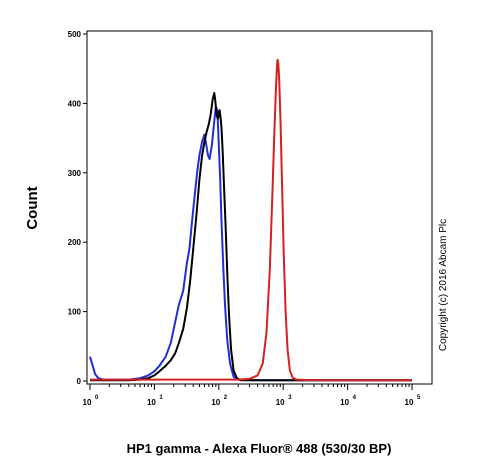  I want to click on x-tick-exponent: 2, so click(226, 398).